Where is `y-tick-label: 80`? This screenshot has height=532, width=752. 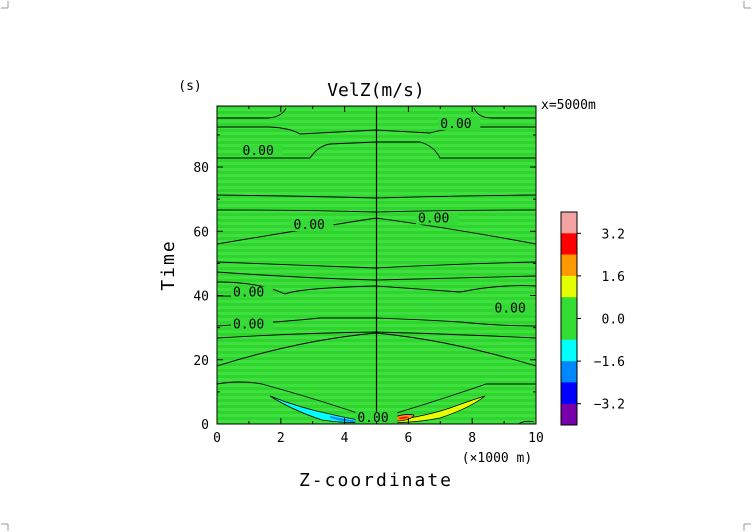 y-tick-label: 80 is located at coordinates (201, 168).